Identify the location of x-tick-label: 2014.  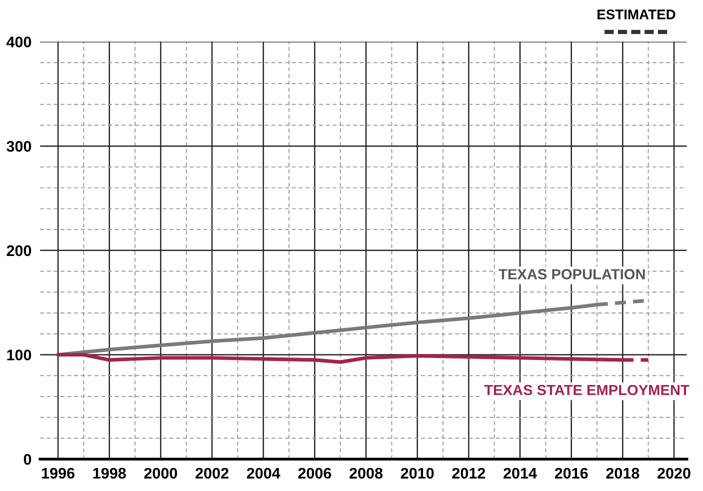
(520, 473).